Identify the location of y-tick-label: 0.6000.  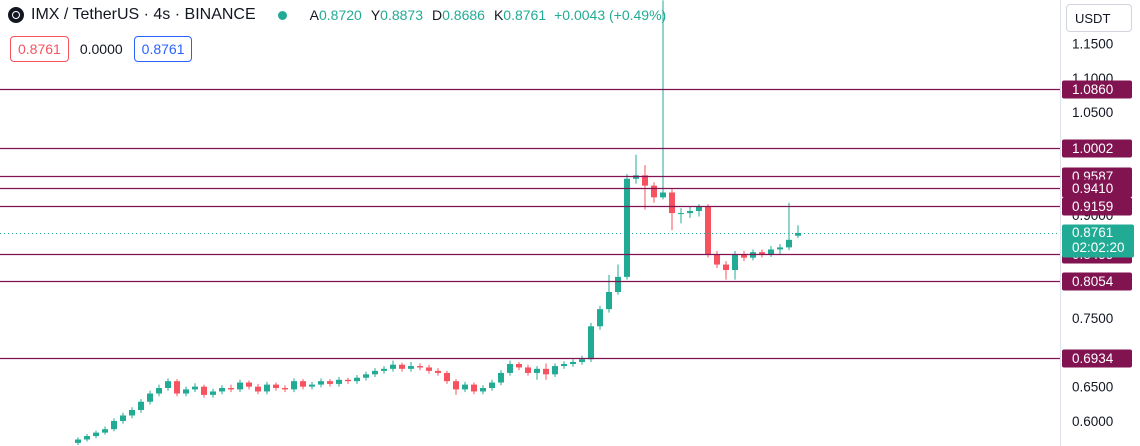
(1092, 421).